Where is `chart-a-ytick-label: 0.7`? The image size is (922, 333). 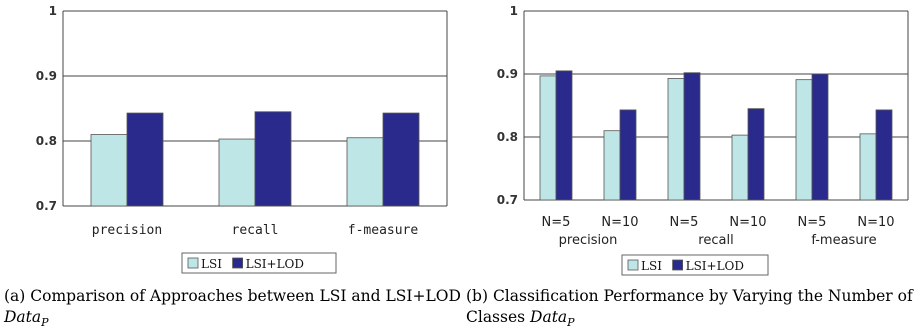 chart-a-ytick-label: 0.7 is located at coordinates (46, 206).